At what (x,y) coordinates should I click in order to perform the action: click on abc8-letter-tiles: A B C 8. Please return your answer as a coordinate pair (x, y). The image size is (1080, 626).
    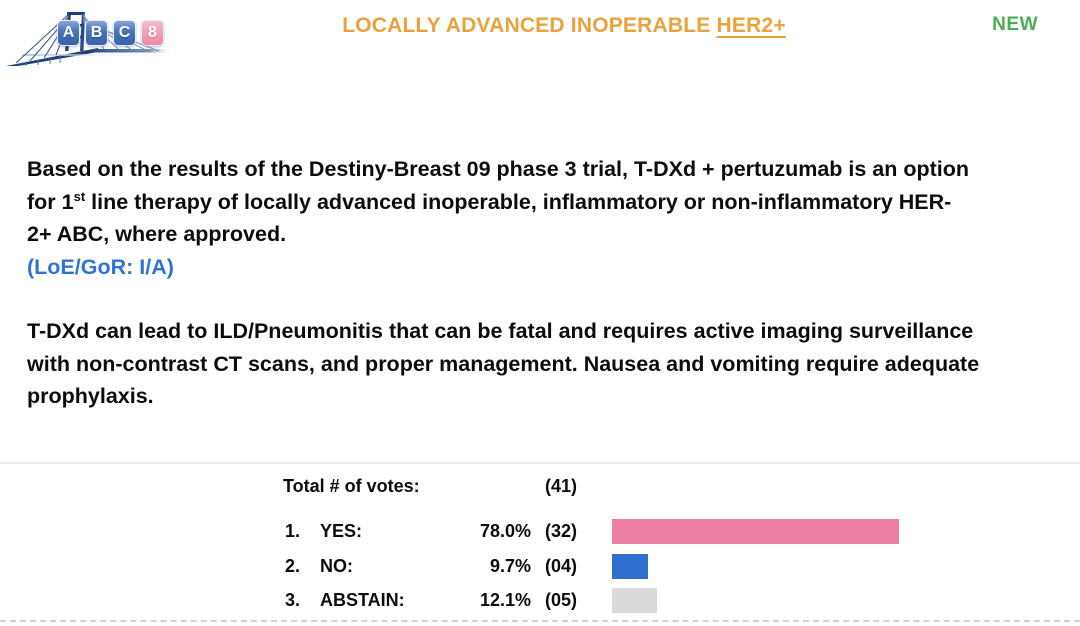
    Looking at the image, I should click on (110, 33).